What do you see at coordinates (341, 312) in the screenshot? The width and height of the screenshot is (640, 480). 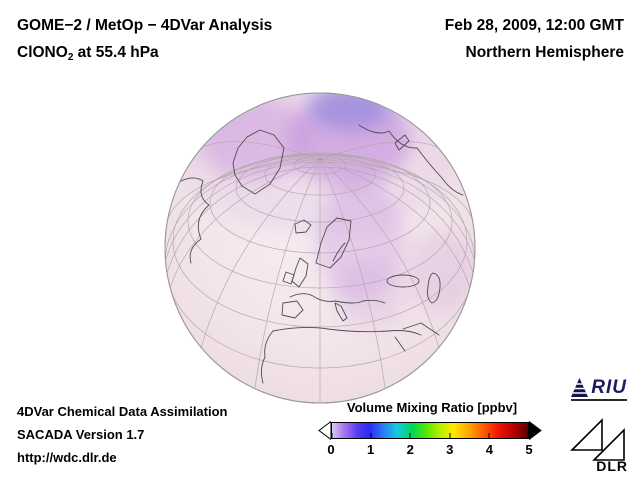 I see `coast-italy` at bounding box center [341, 312].